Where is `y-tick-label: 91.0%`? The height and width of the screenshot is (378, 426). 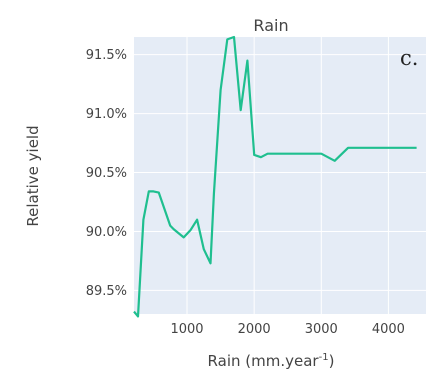
y-tick-label: 91.0% is located at coordinates (106, 114).